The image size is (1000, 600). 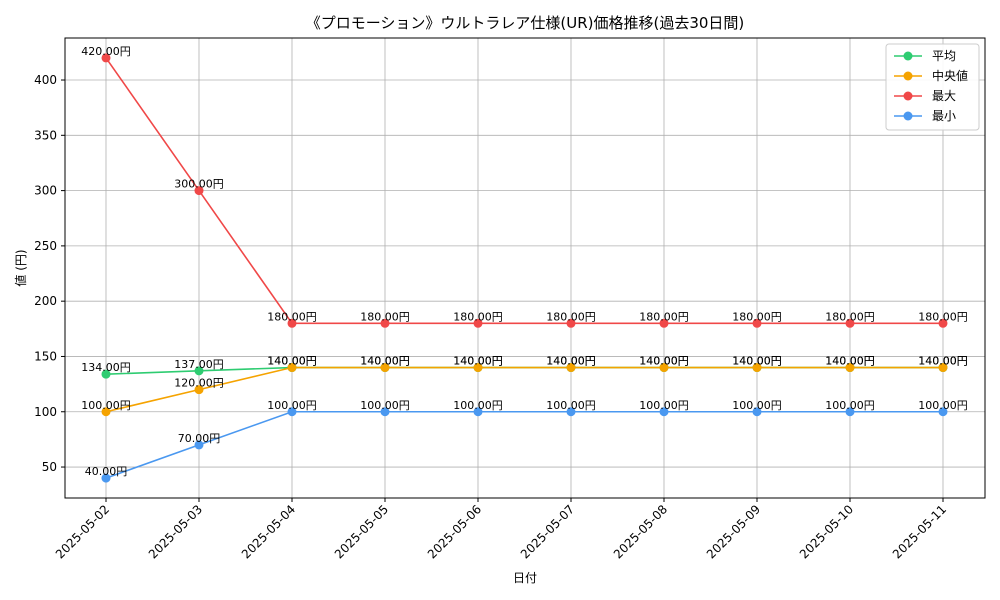 What do you see at coordinates (82, 531) in the screenshot?
I see `x-tick-label: 2025-05-02` at bounding box center [82, 531].